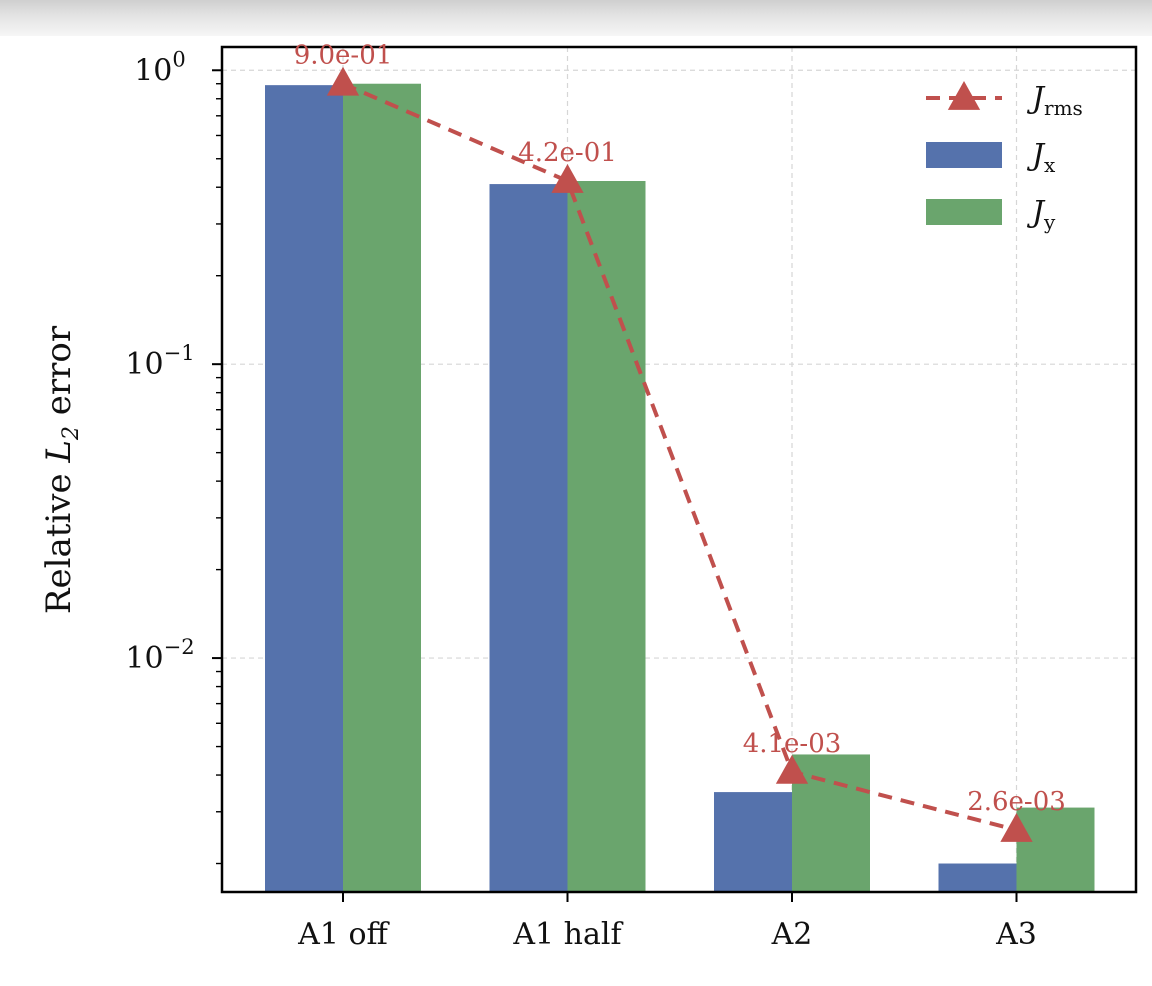  I want to click on x-tick-label: A3, so click(1016, 934).